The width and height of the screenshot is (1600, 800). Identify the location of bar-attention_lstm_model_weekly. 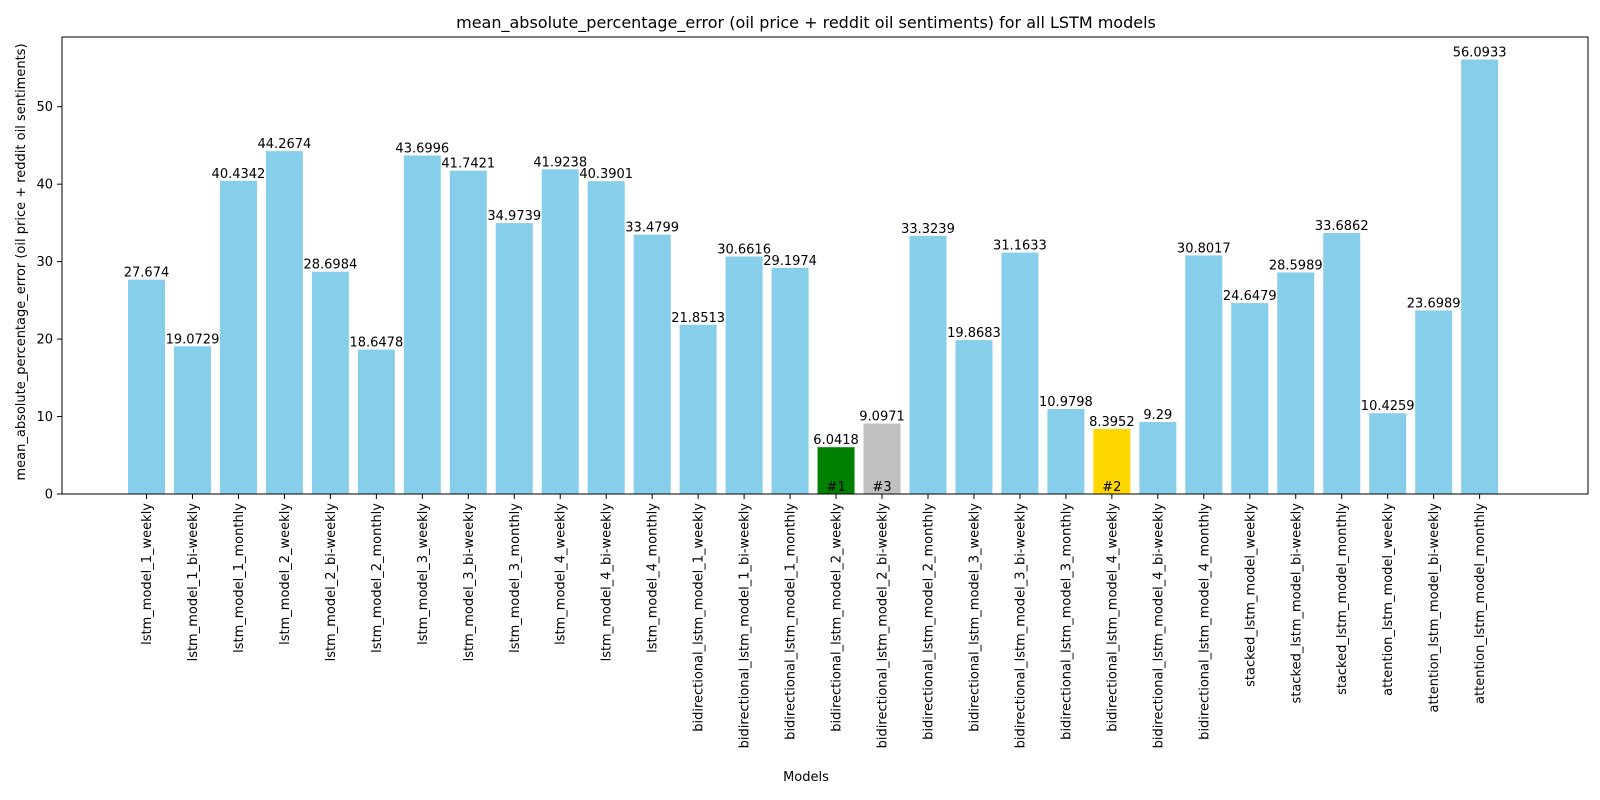
(1388, 453).